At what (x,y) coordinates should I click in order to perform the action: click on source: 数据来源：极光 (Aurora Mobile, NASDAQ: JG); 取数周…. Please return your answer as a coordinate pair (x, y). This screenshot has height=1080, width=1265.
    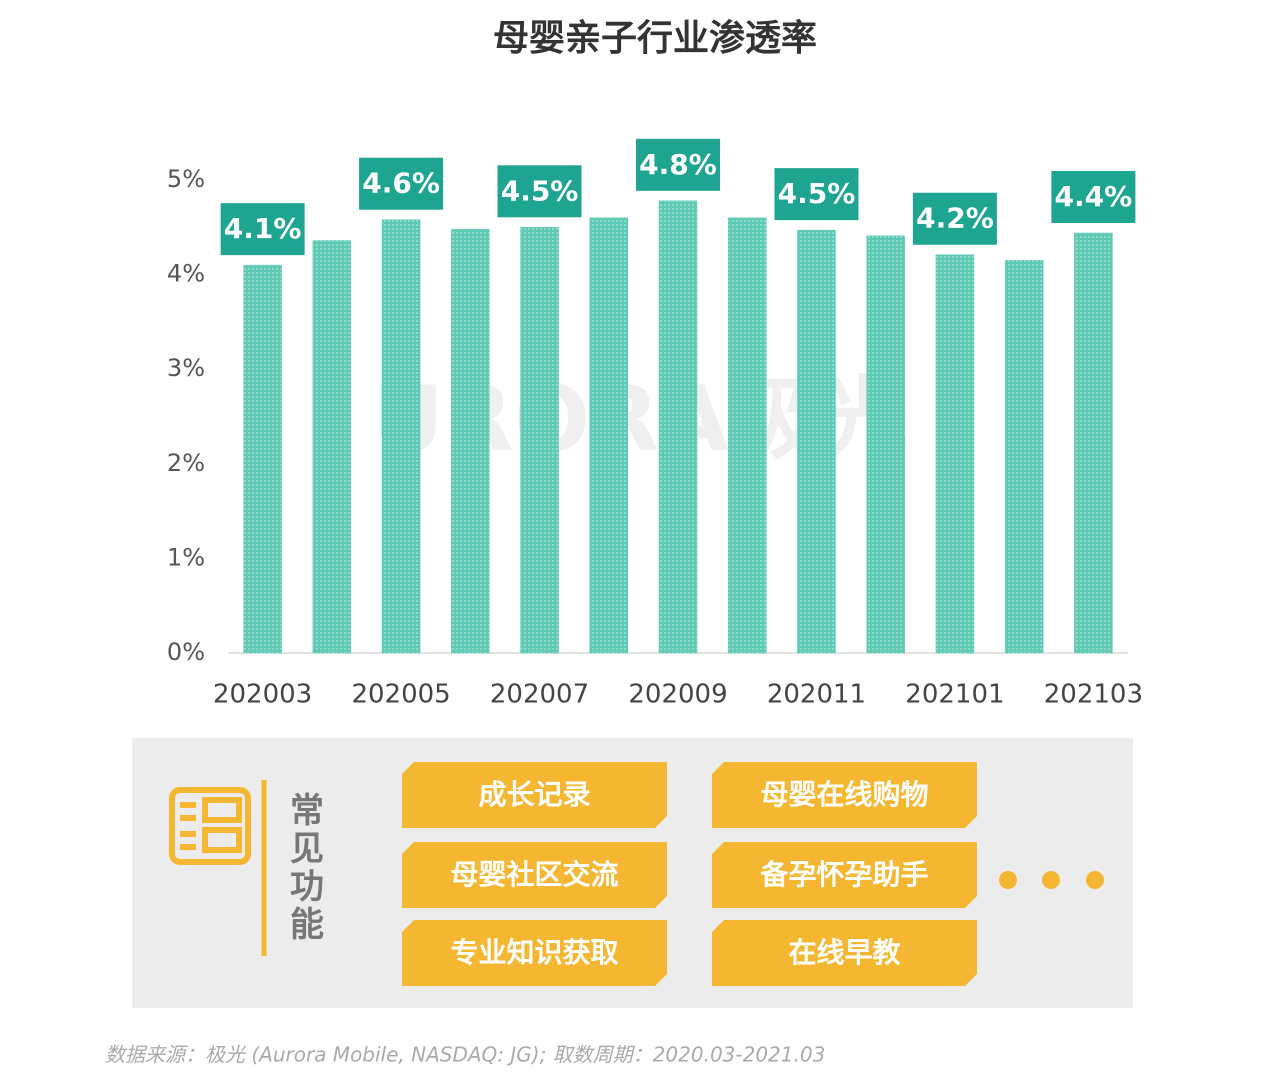
    Looking at the image, I should click on (465, 1055).